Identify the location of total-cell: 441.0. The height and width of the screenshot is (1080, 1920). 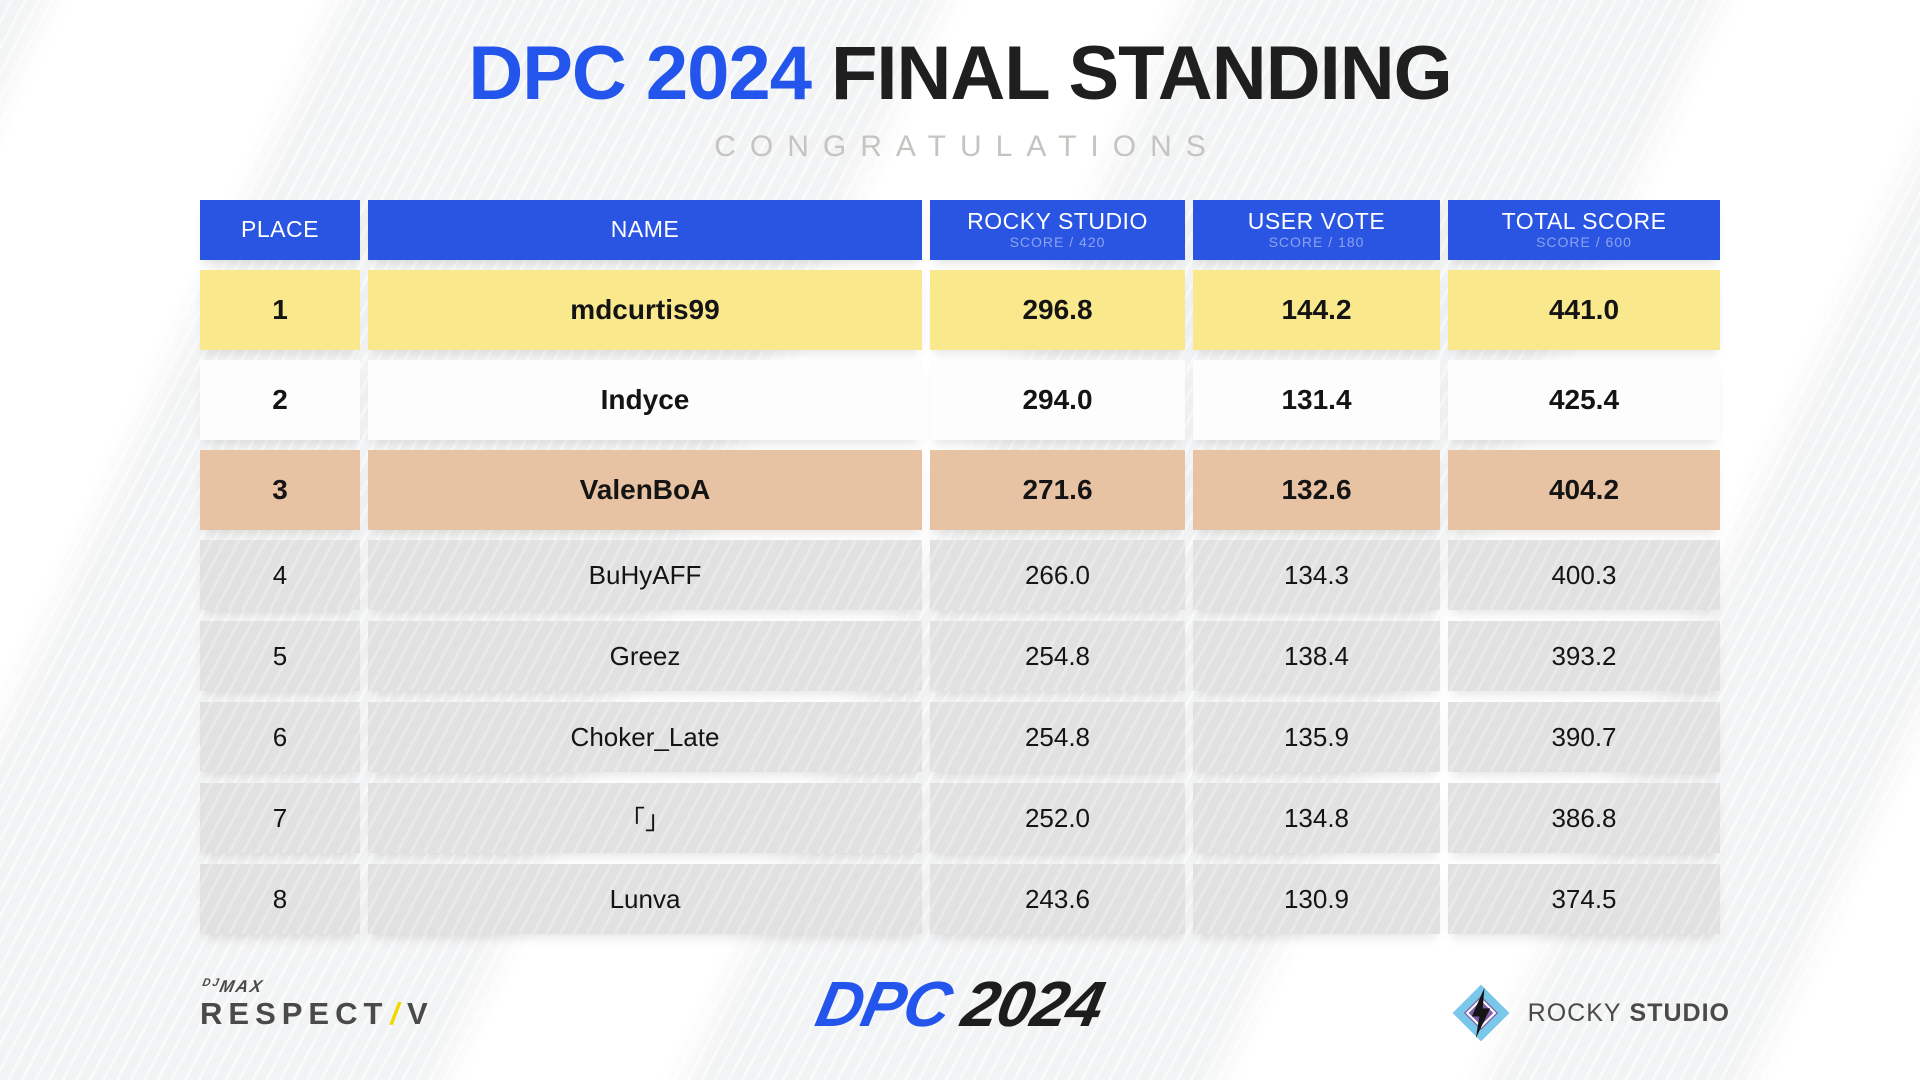
(1584, 310).